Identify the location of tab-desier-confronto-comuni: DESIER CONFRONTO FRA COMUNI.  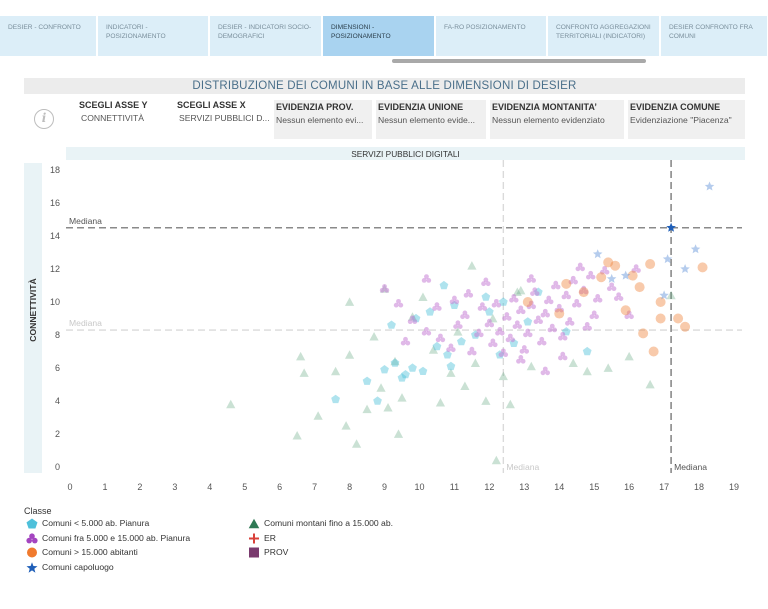
(714, 36).